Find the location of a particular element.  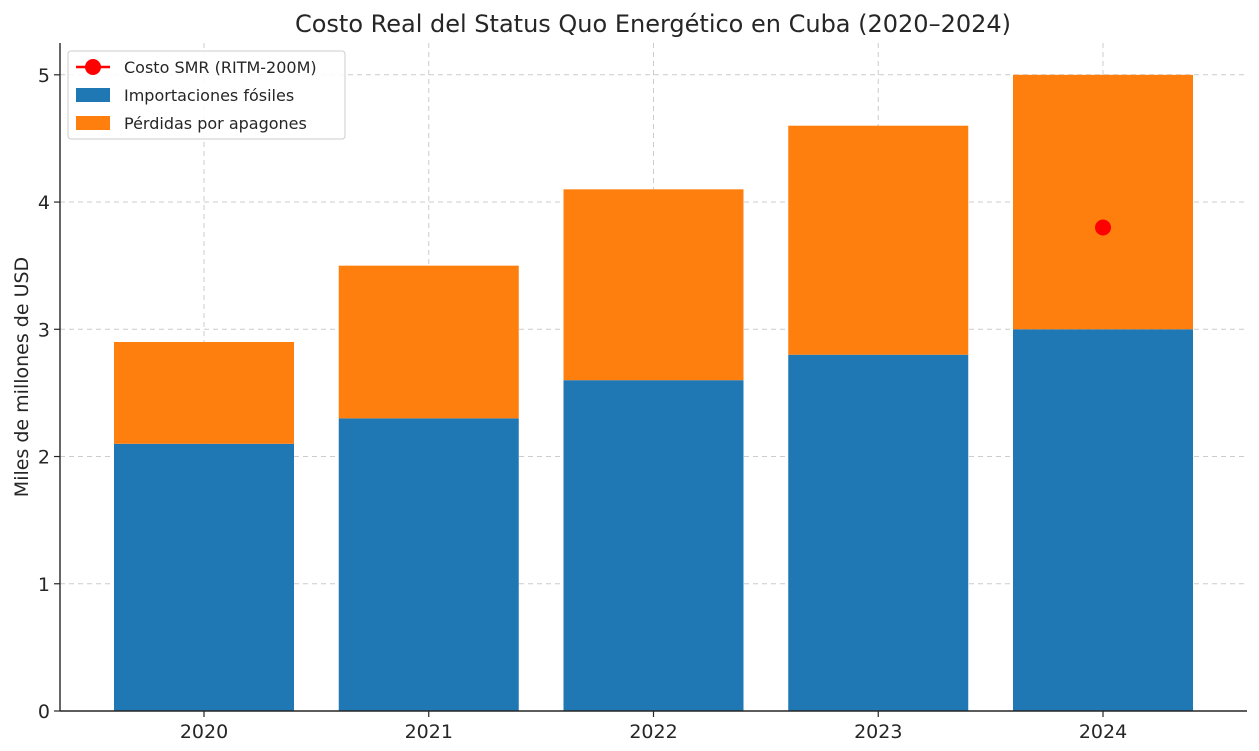

x-tick-label: 2024 is located at coordinates (1103, 732).